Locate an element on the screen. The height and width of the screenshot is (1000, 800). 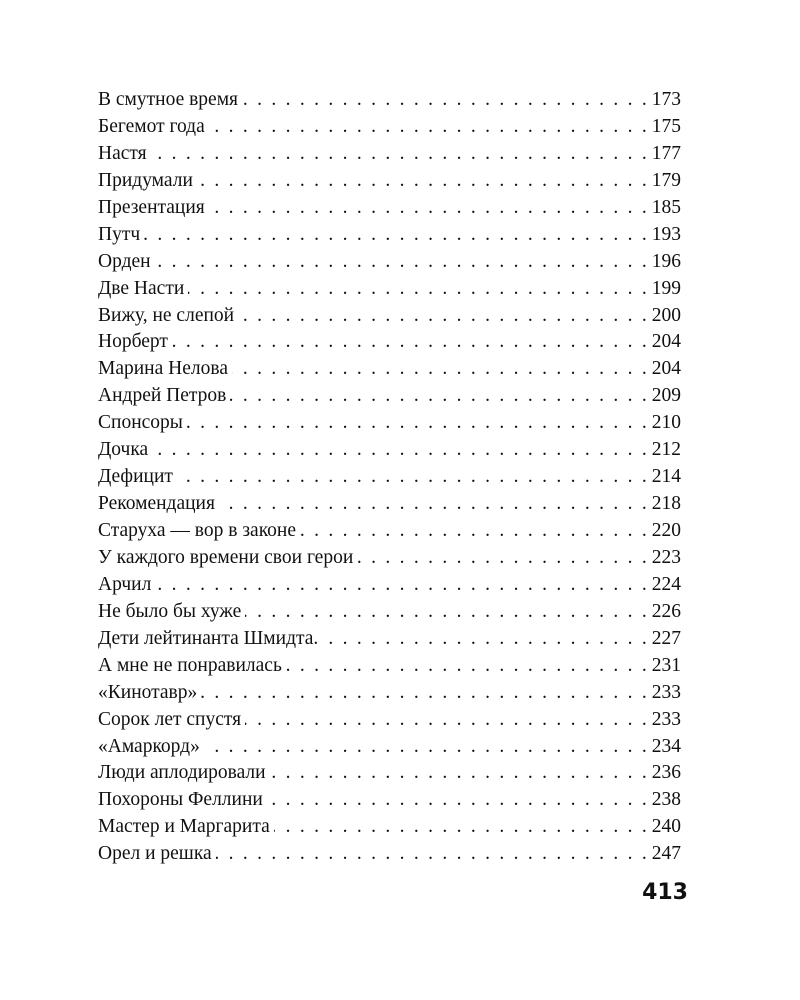
toc-entry-page: 173 is located at coordinates (666, 99).